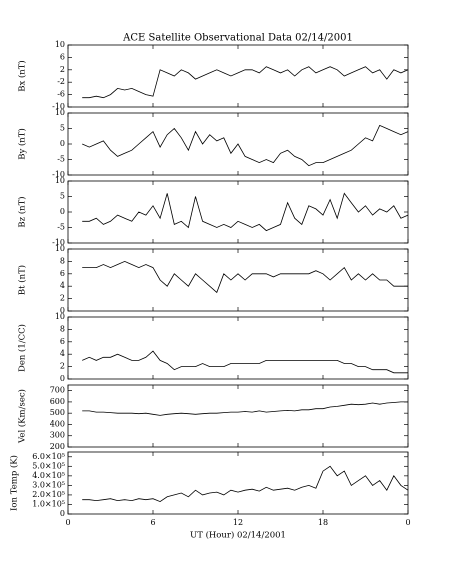  Describe the element at coordinates (61, 94) in the screenshot. I see `y-tick-label: -6` at that location.